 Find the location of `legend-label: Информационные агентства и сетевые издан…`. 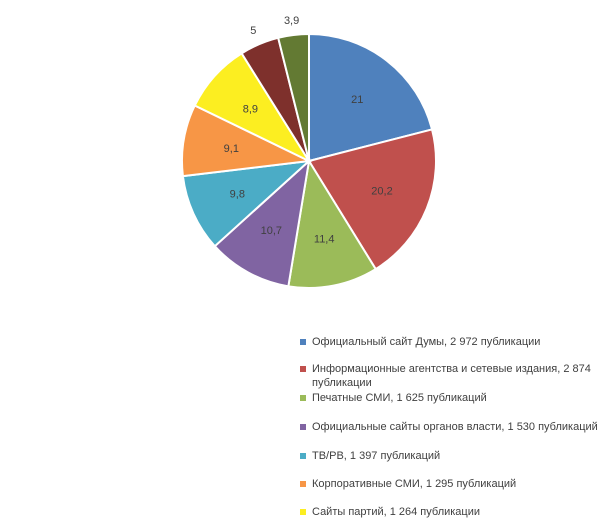

legend-label: Информационные агентства и сетевые издан… is located at coordinates (451, 376).